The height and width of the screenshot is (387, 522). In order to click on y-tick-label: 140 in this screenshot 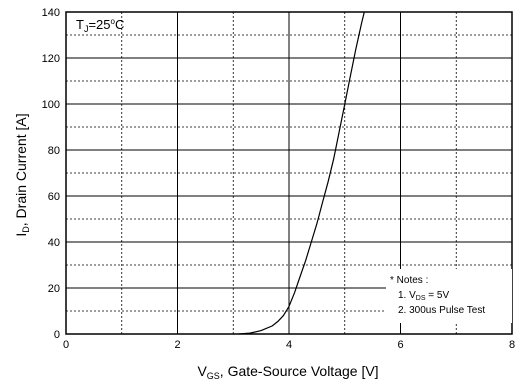, I will do `click(51, 13)`.